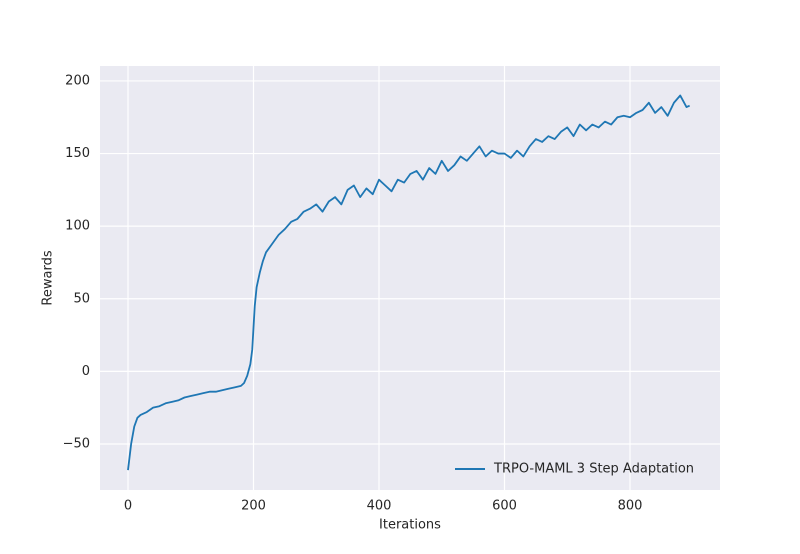  Describe the element at coordinates (77, 226) in the screenshot. I see `y-tick-label: 100` at that location.